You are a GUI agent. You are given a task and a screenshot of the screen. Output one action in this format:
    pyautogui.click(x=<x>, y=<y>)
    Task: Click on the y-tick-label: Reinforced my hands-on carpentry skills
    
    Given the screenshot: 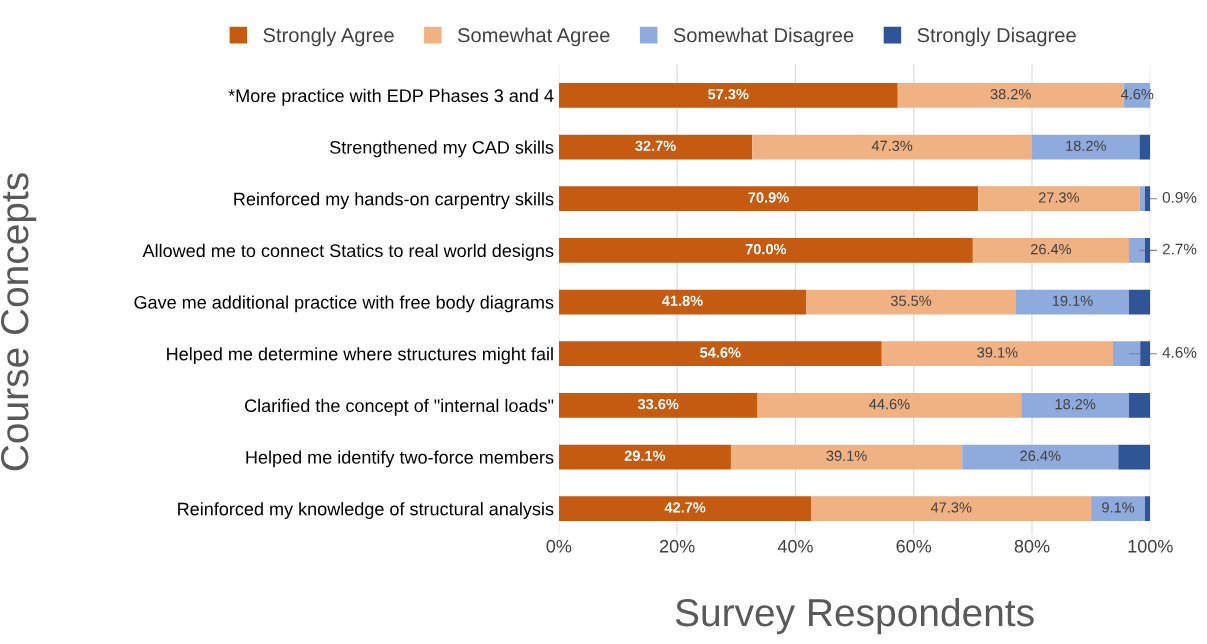 What is the action you would take?
    pyautogui.click(x=394, y=201)
    